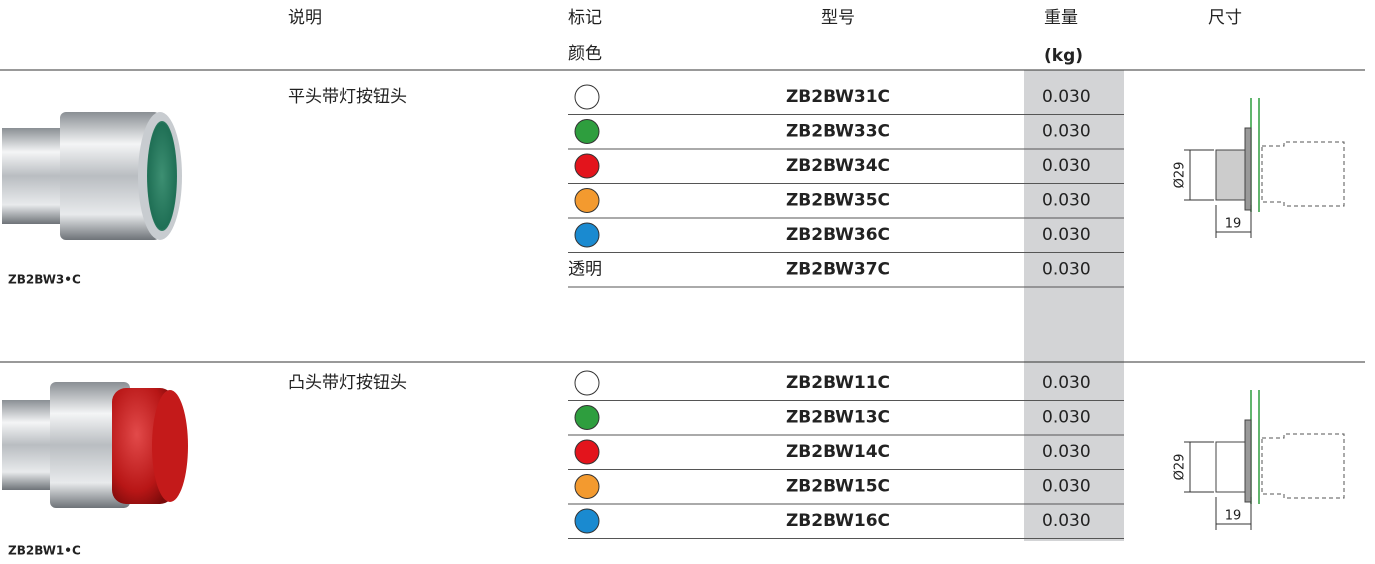  What do you see at coordinates (838, 270) in the screenshot?
I see `model: ZB2BW37C` at bounding box center [838, 270].